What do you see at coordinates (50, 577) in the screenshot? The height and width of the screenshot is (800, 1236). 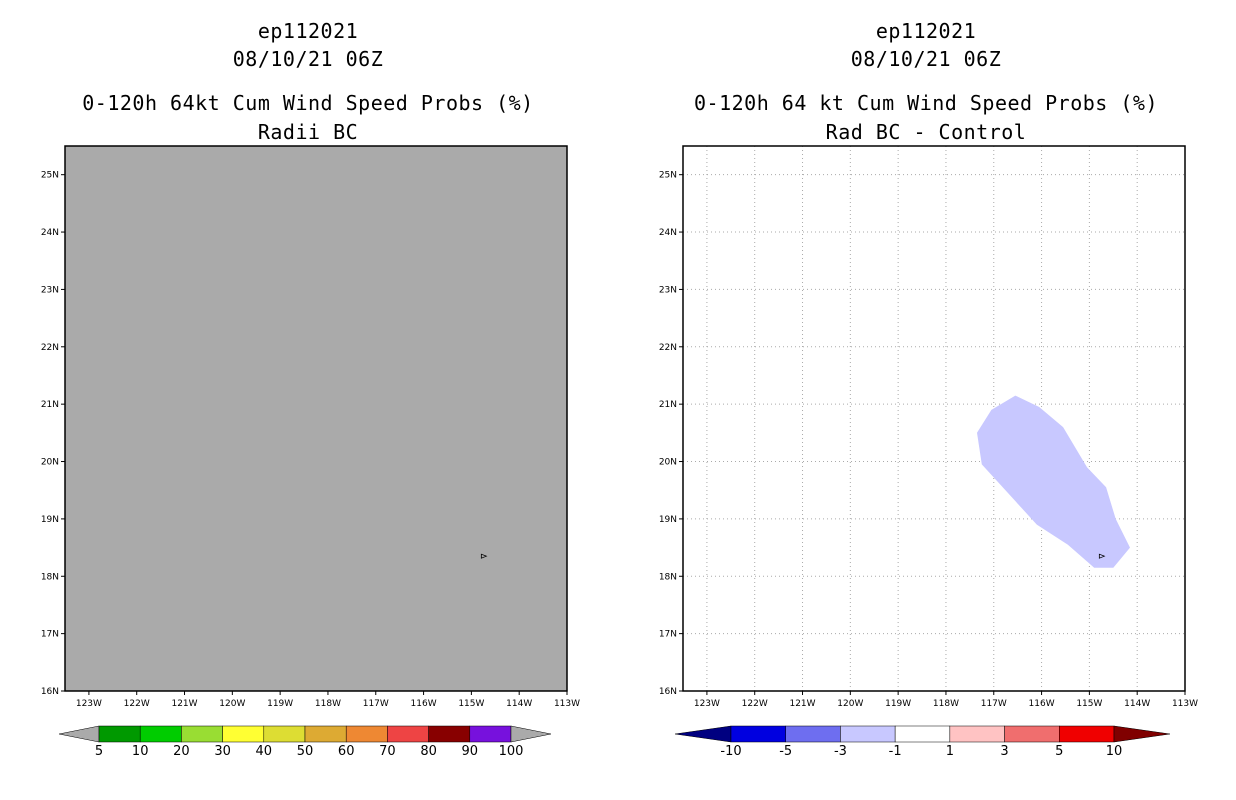 I see `left-ytick-label: 18N` at bounding box center [50, 577].